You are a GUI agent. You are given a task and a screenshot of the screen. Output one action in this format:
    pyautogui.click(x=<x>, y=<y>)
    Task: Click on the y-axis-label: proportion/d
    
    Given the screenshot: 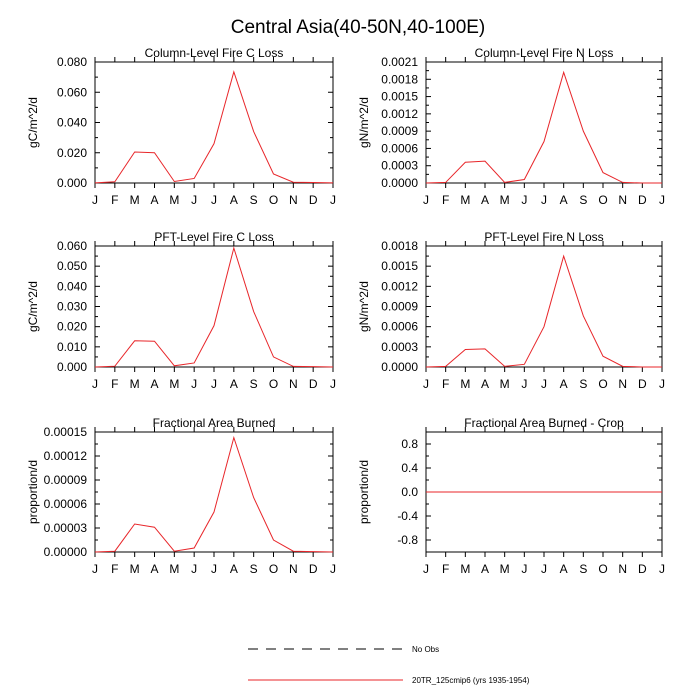 What is the action you would take?
    pyautogui.click(x=33, y=492)
    